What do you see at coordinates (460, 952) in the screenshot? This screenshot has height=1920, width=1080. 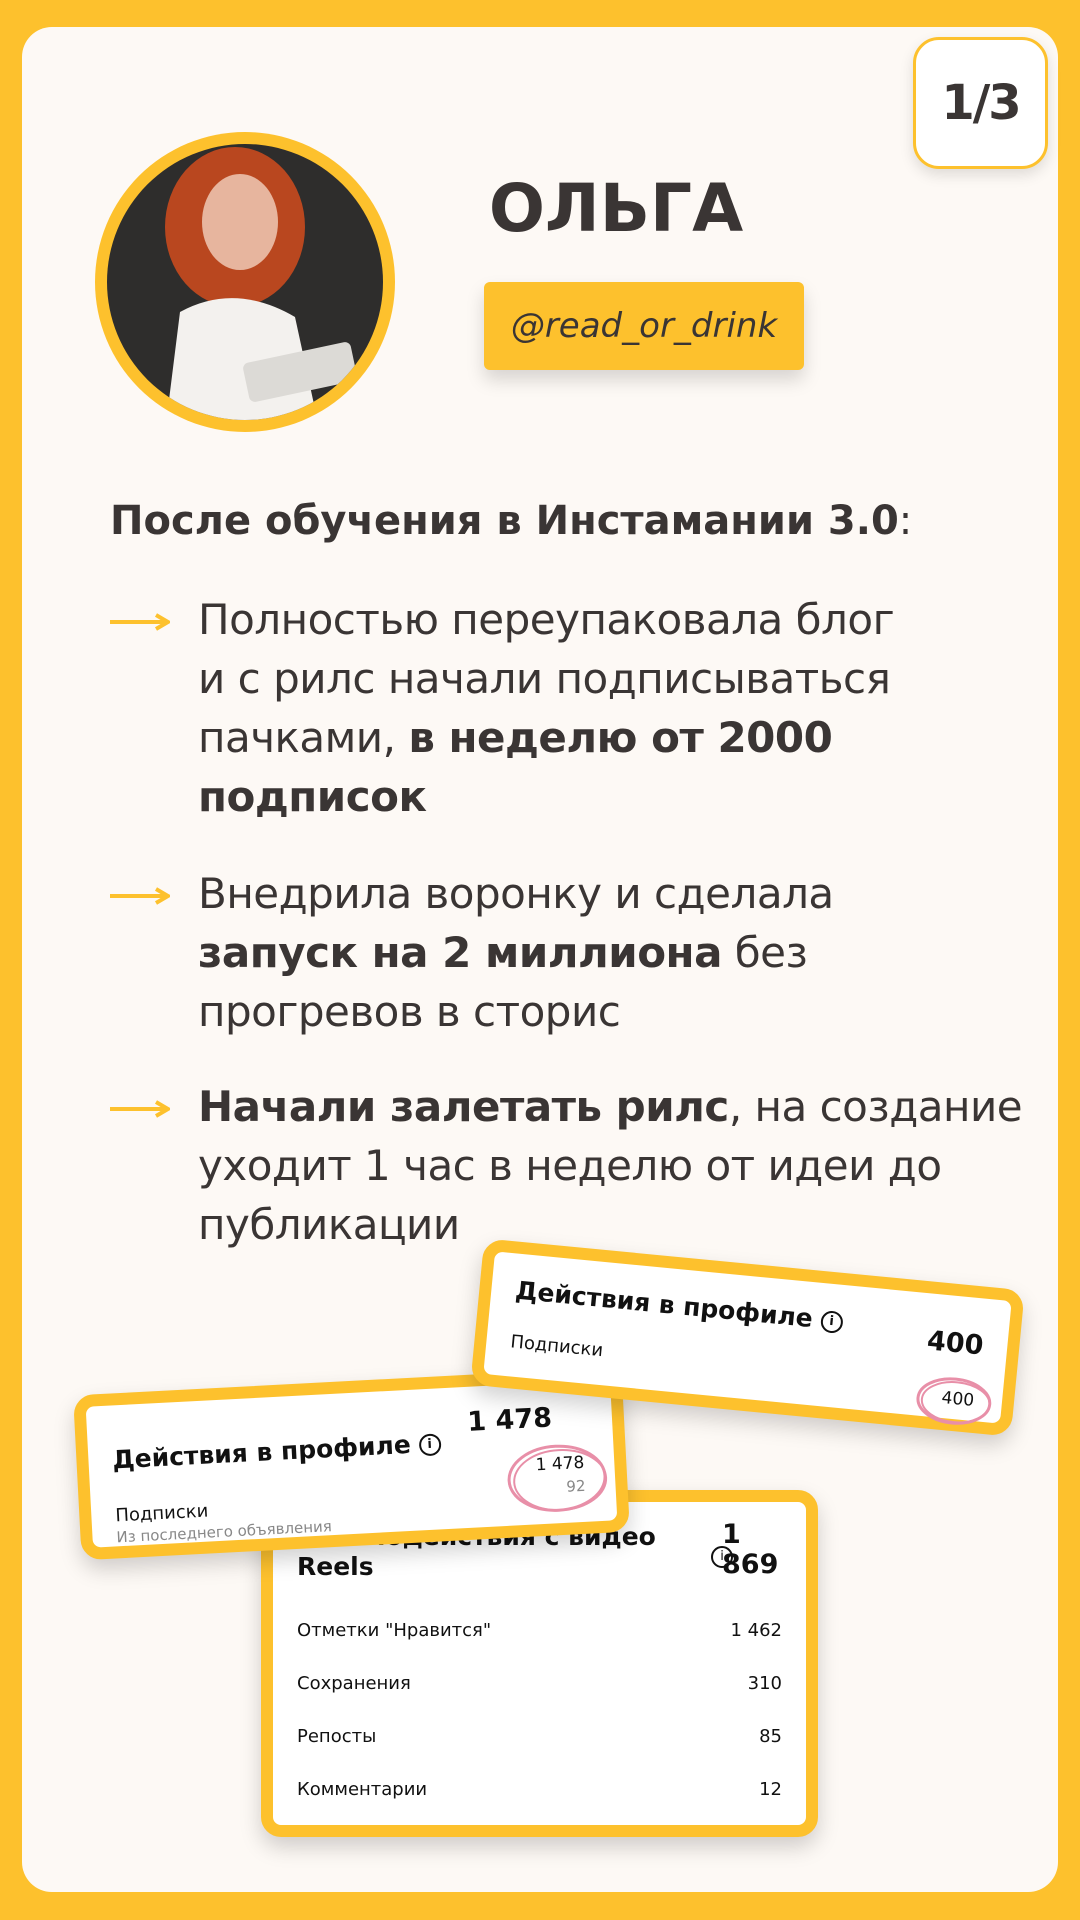 I see `text-segment: запуск на 2 миллиона` at bounding box center [460, 952].